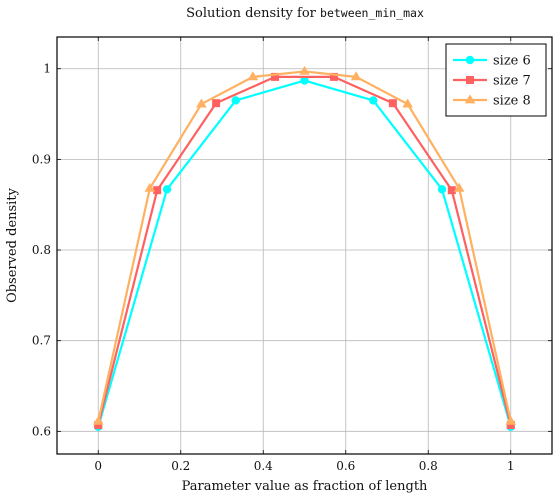  What do you see at coordinates (428, 466) in the screenshot?
I see `x-tick-label: 0.8` at bounding box center [428, 466].